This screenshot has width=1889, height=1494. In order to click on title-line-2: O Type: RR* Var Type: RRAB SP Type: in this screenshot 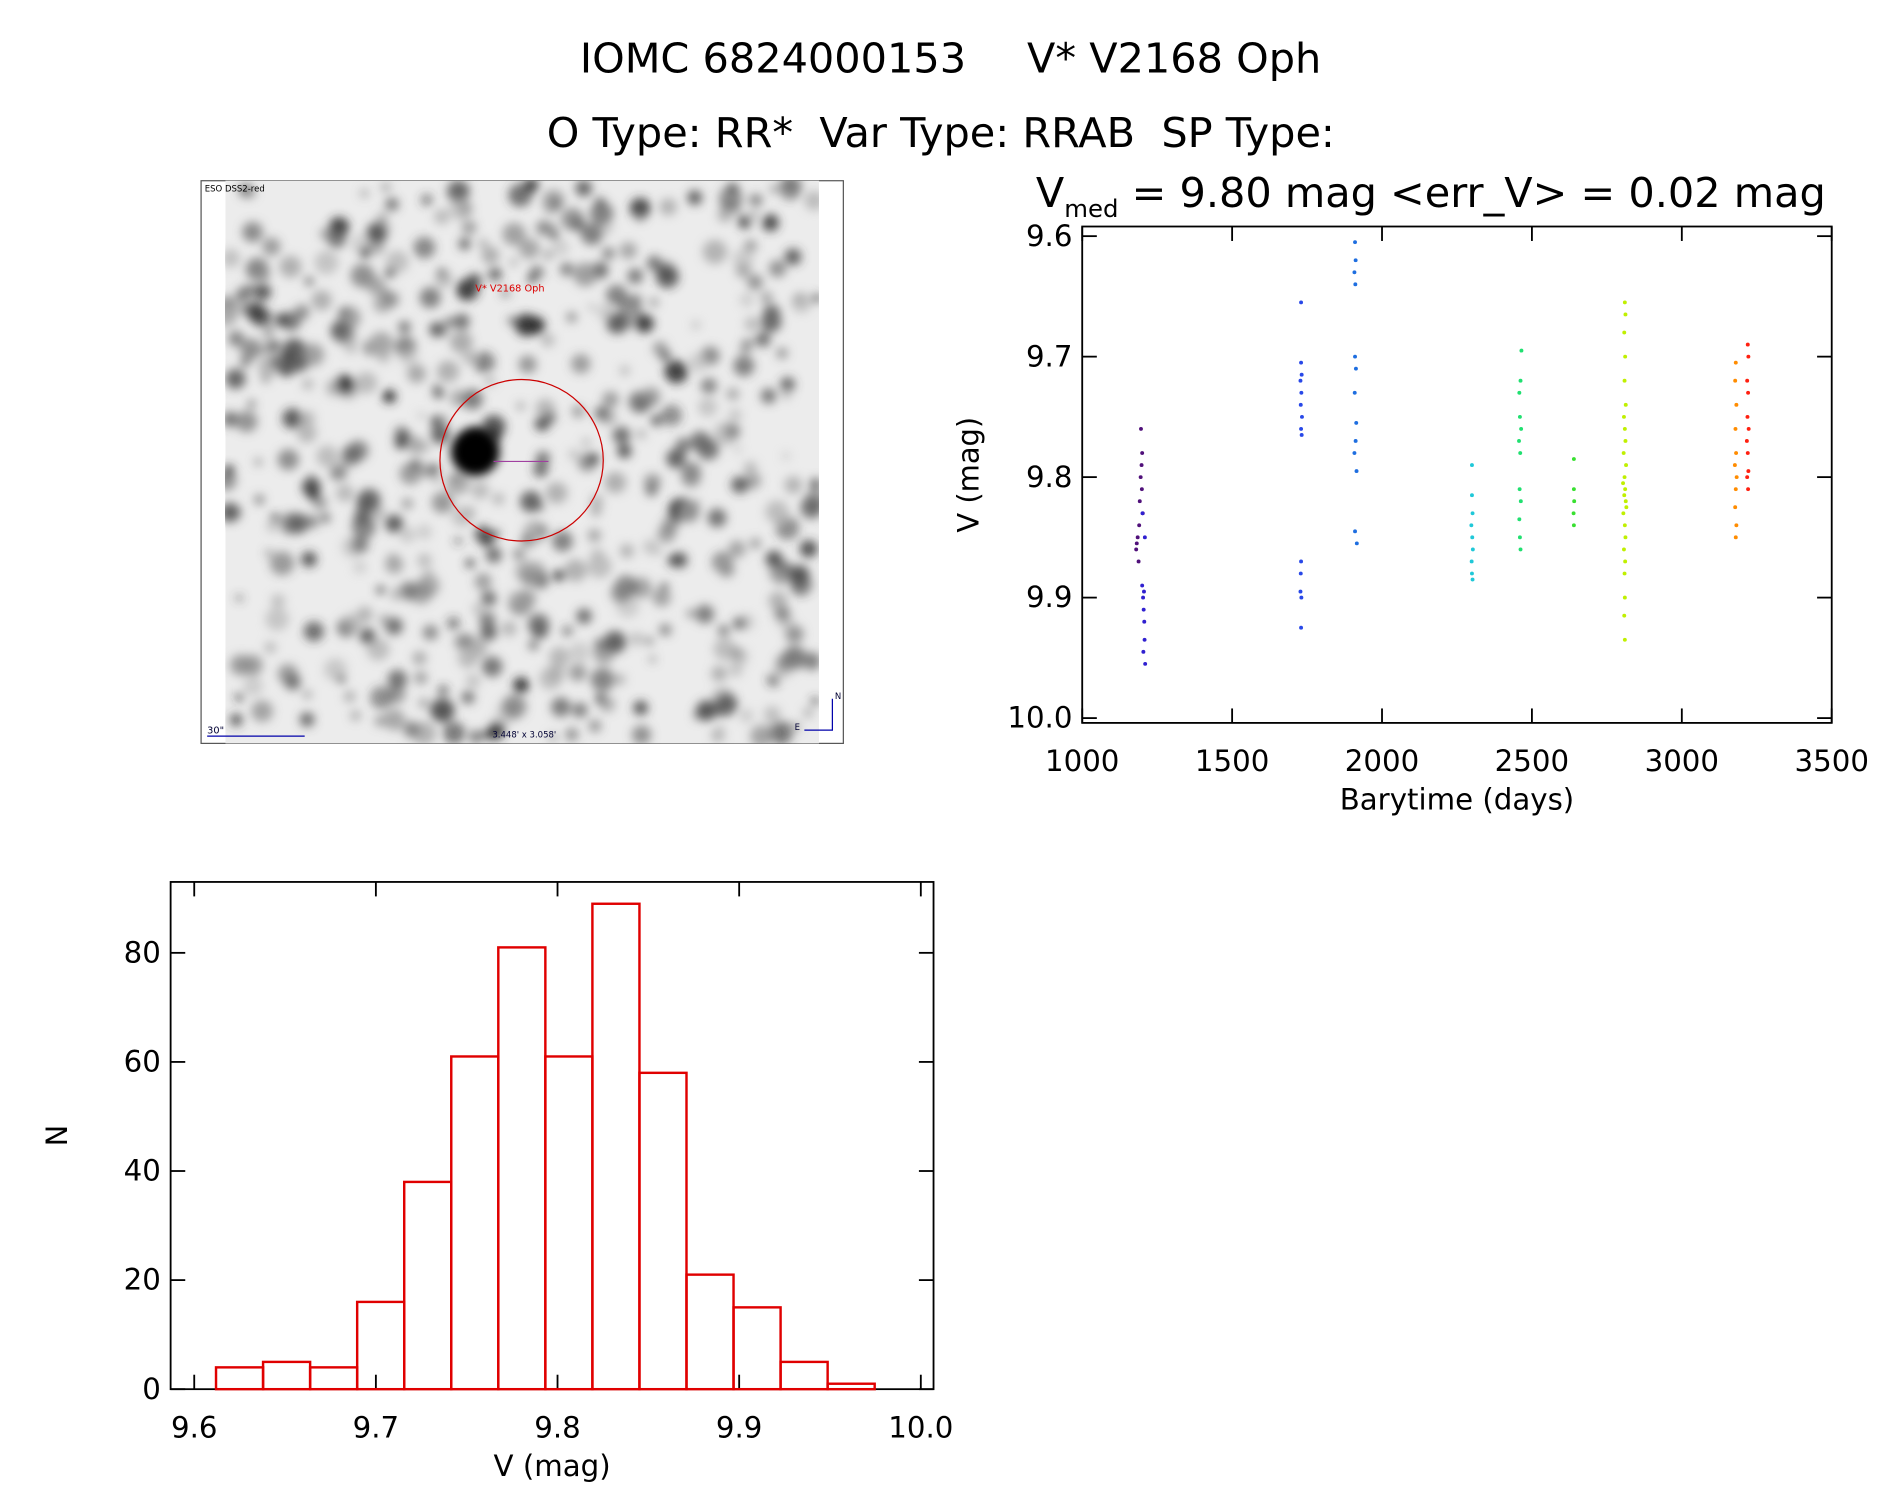, I will do `click(941, 133)`.